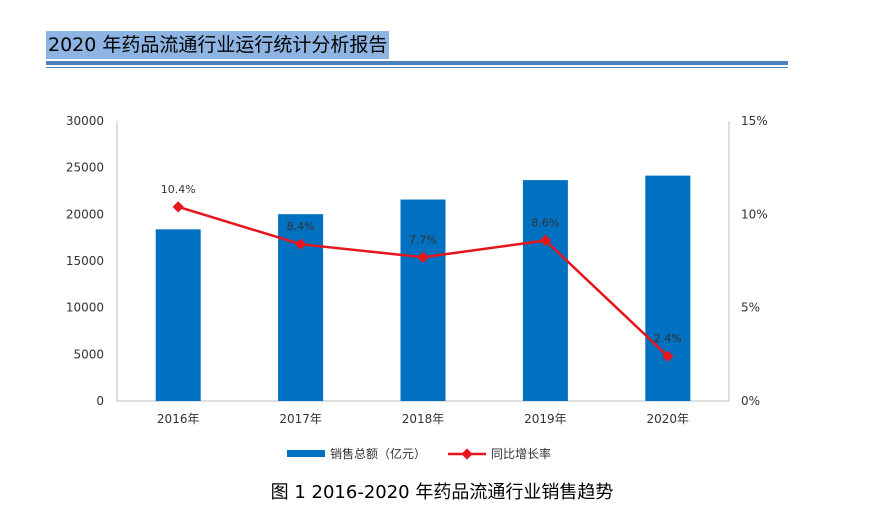  I want to click on x-tick-label: 2020年, so click(668, 419).